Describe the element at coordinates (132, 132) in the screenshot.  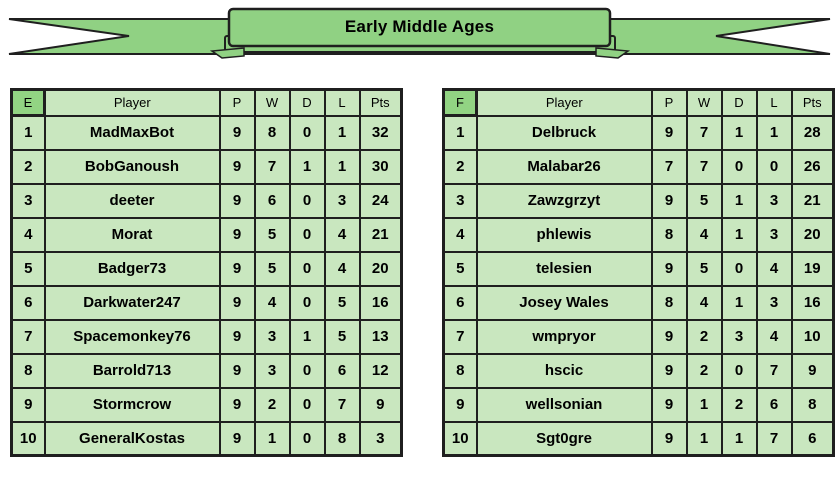
I see `player-cell: MadMaxBot` at that location.